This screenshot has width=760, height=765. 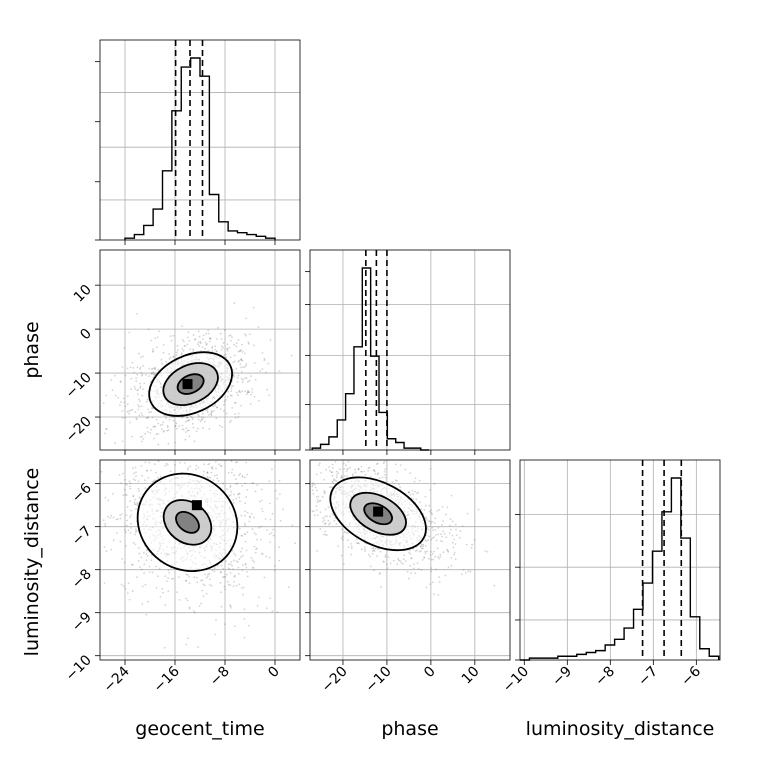 I want to click on contour-lumdist-geocent-peak-bin, so click(x=196, y=505).